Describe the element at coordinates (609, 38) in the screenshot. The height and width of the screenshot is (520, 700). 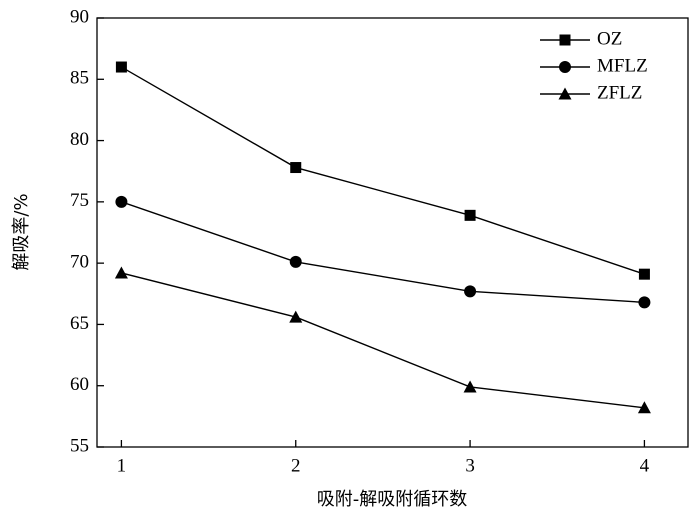
I see `legend-label: OZ` at that location.